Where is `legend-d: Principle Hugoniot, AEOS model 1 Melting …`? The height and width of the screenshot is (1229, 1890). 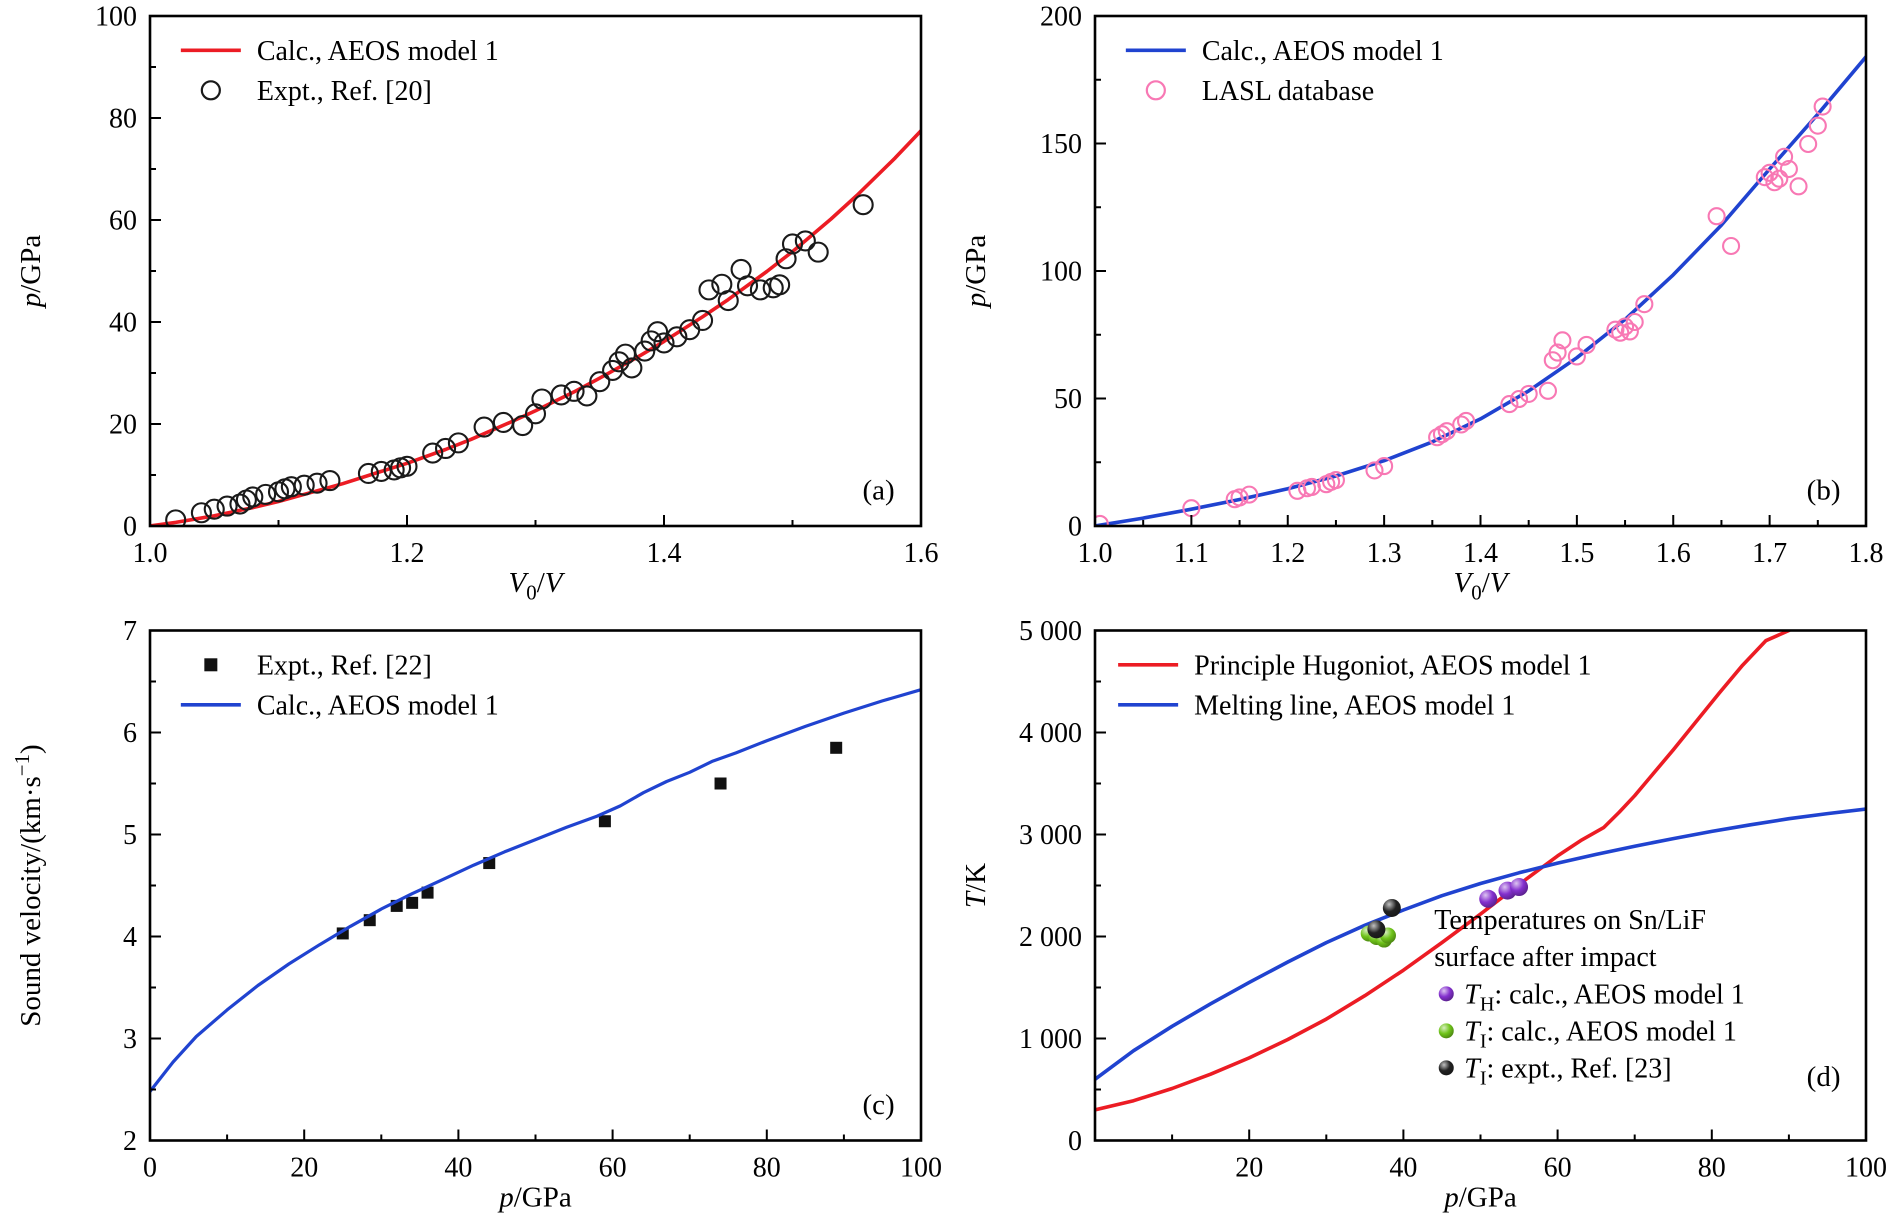
legend-d: Principle Hugoniot, AEOS model 1 Melting … is located at coordinates (1355, 685).